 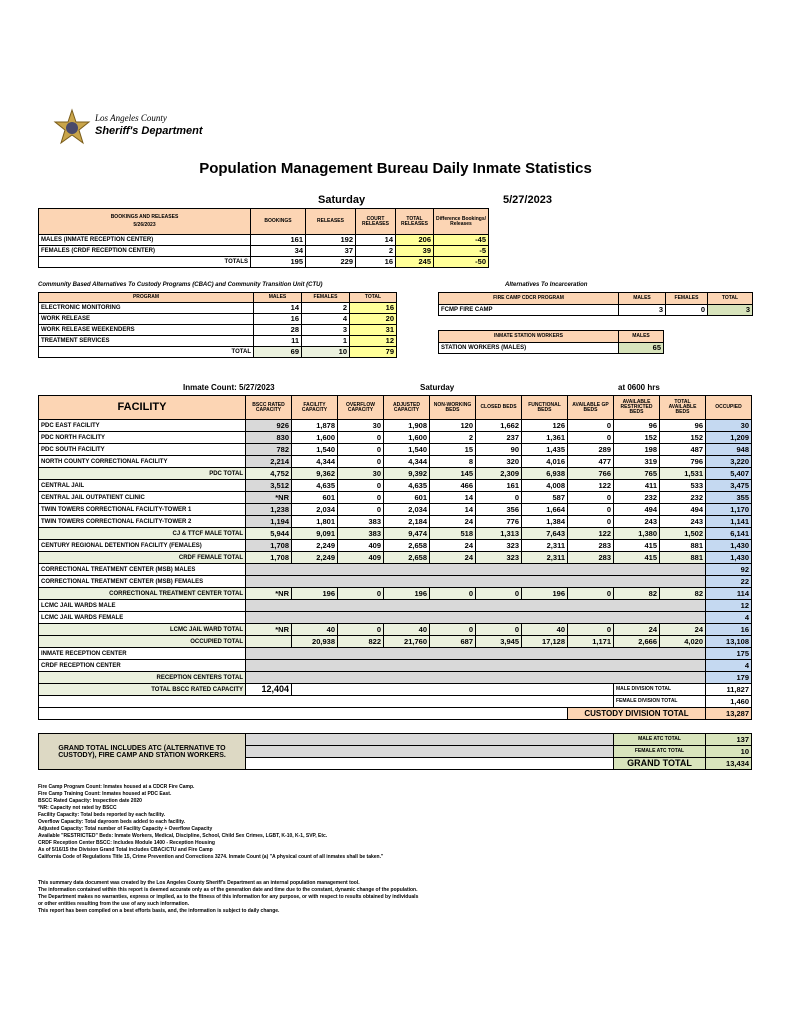 What do you see at coordinates (268, 509) in the screenshot?
I see `value-cell: 1,238` at bounding box center [268, 509].